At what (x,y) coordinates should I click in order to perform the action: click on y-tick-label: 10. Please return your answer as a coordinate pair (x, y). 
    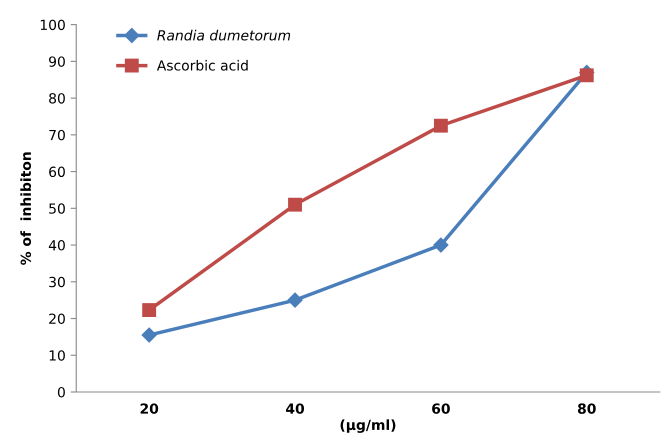
    Looking at the image, I should click on (57, 355).